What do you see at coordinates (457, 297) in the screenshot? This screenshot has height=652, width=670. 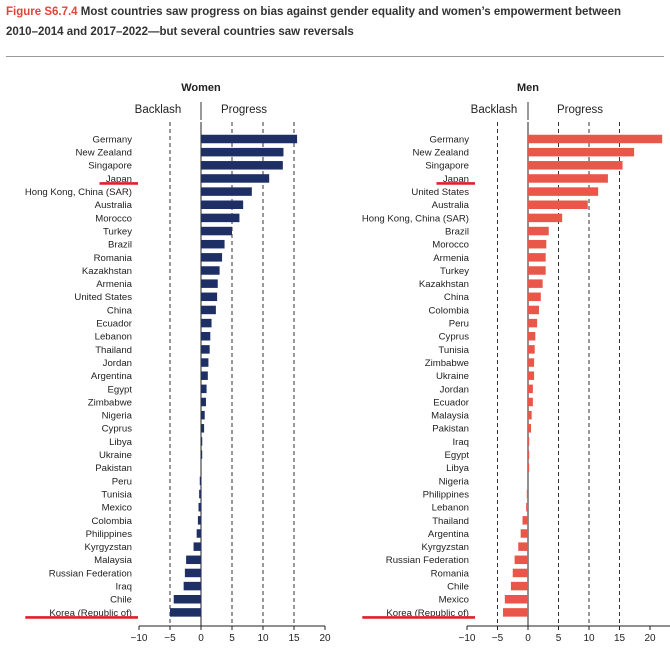 I see `men-category-label: China` at bounding box center [457, 297].